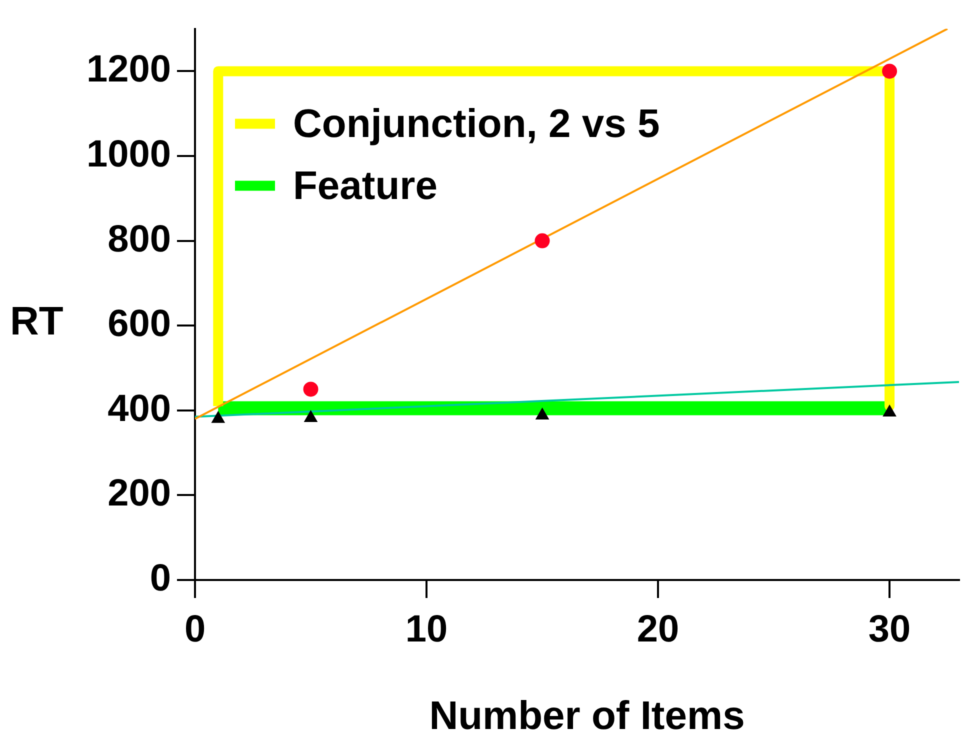 The width and height of the screenshot is (967, 742). Describe the element at coordinates (426, 629) in the screenshot. I see `x-tick-label: 10` at that location.